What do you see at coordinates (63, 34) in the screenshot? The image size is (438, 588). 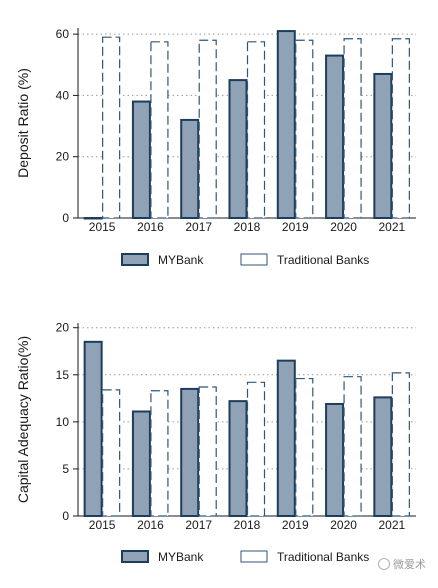 I see `y-tick-label: 60` at bounding box center [63, 34].